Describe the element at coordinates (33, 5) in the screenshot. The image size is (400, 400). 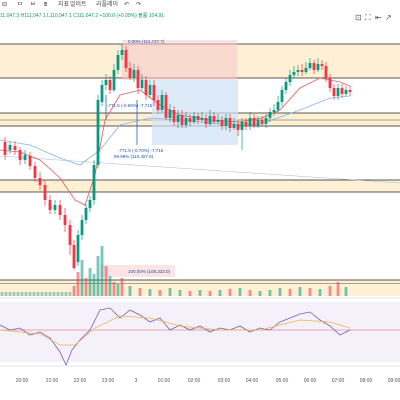
I see `indicator-button: ㅂ` at that location.